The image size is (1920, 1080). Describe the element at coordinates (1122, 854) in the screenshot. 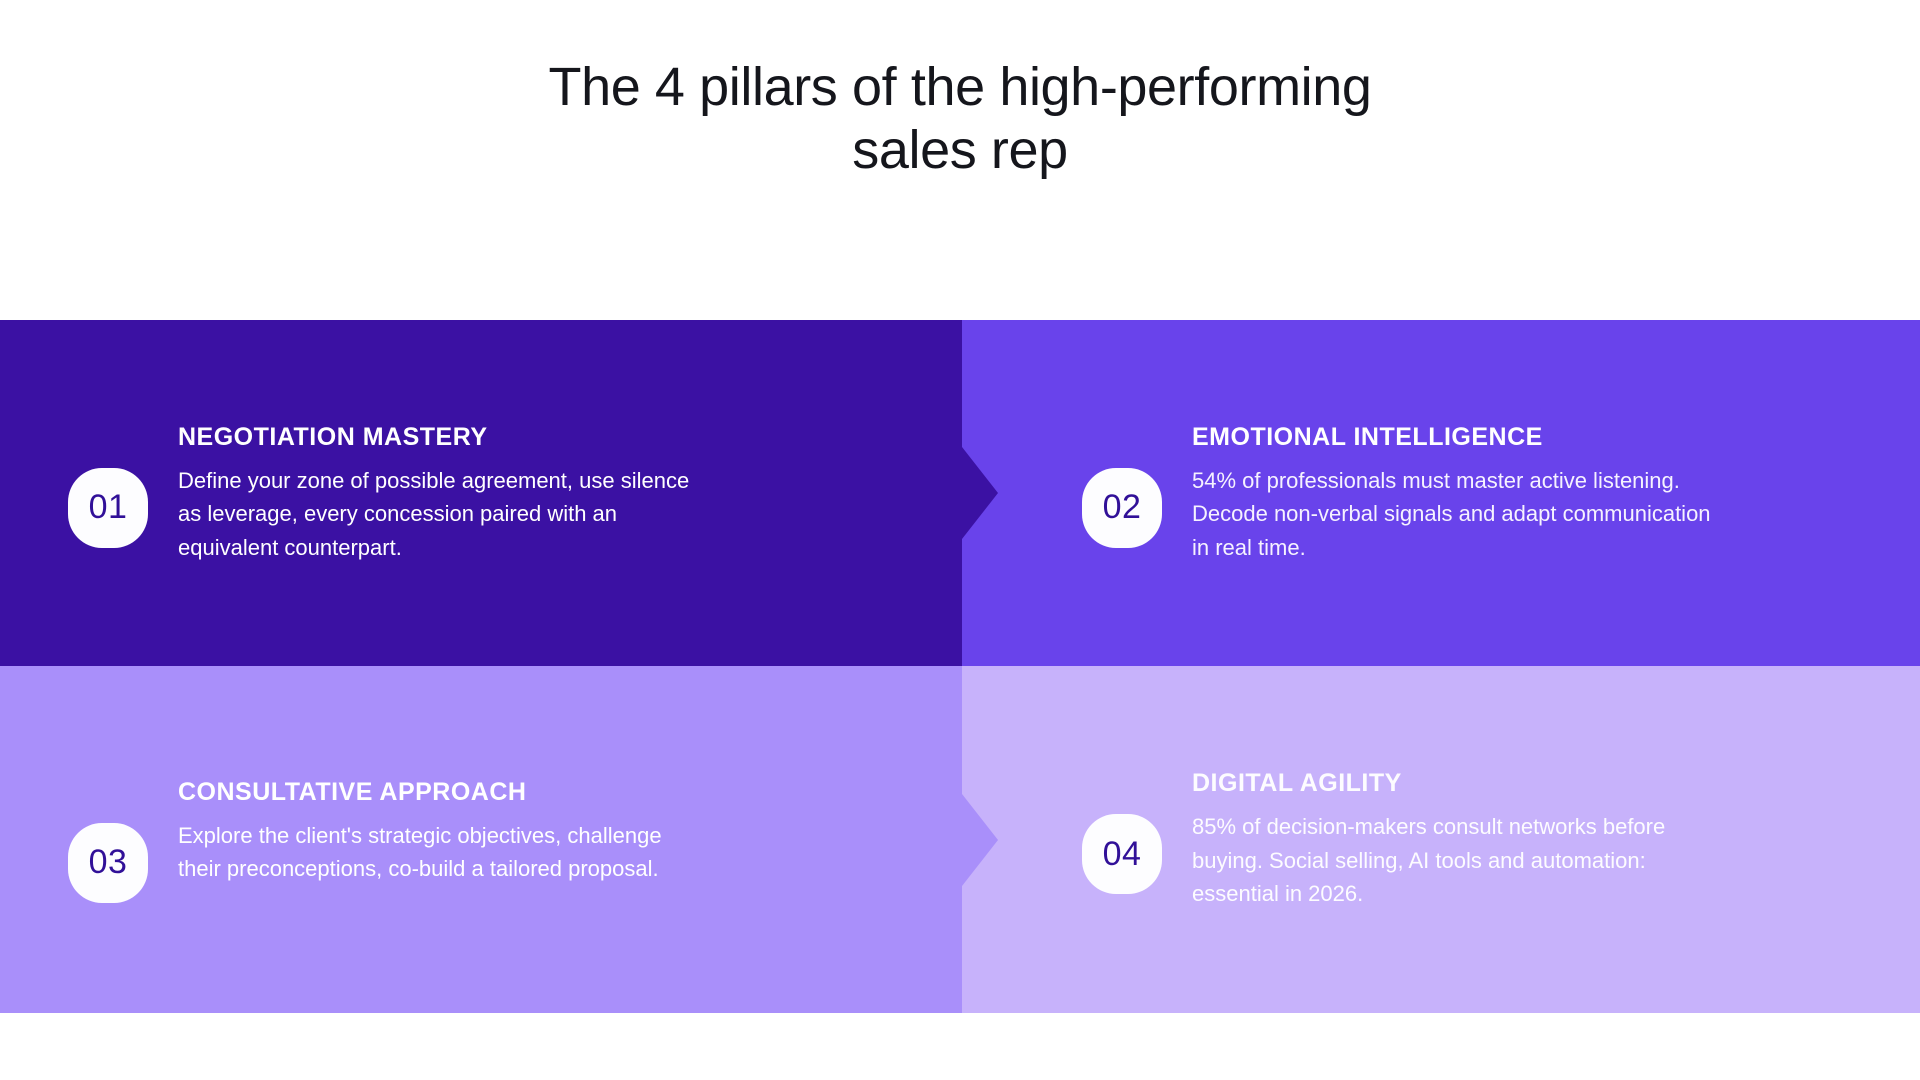

I see `pillar-number-badge-04: 04` at that location.